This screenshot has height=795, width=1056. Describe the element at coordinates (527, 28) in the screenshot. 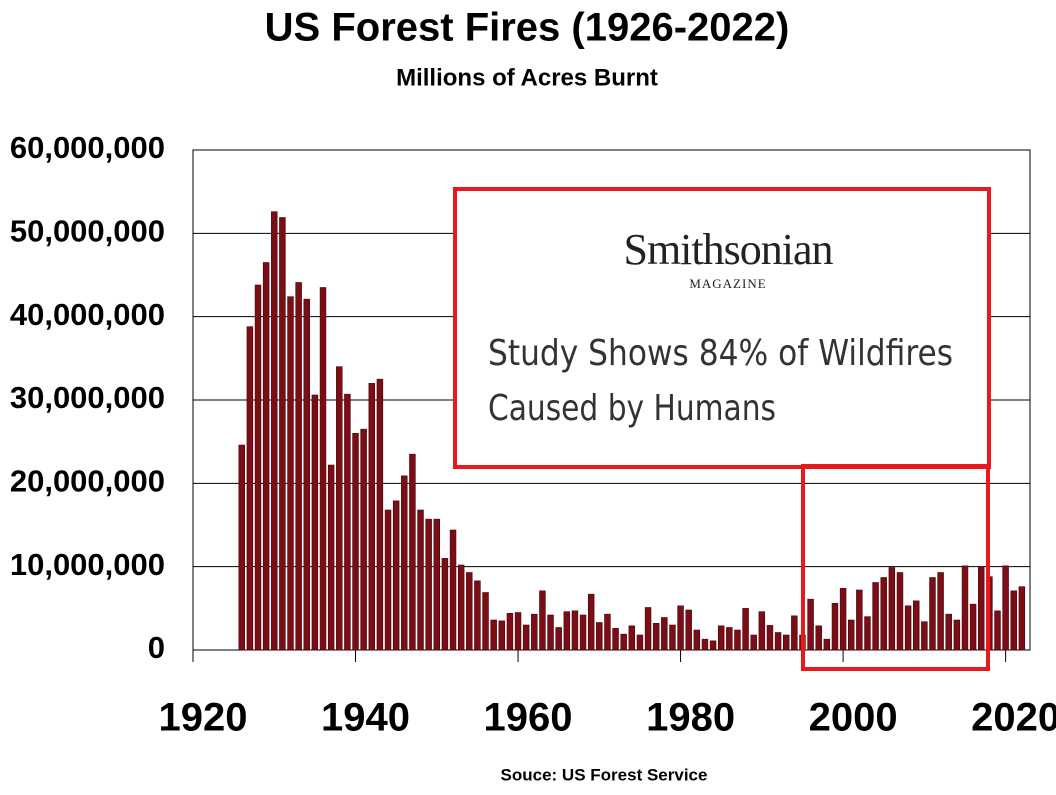

I see `chart-title: US Forest Fires (1926-2022)` at that location.